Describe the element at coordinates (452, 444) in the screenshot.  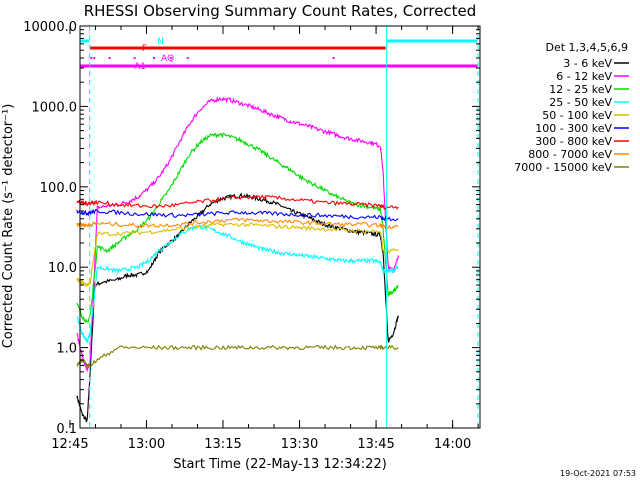
I see `x-tick-label: 14:00` at that location.